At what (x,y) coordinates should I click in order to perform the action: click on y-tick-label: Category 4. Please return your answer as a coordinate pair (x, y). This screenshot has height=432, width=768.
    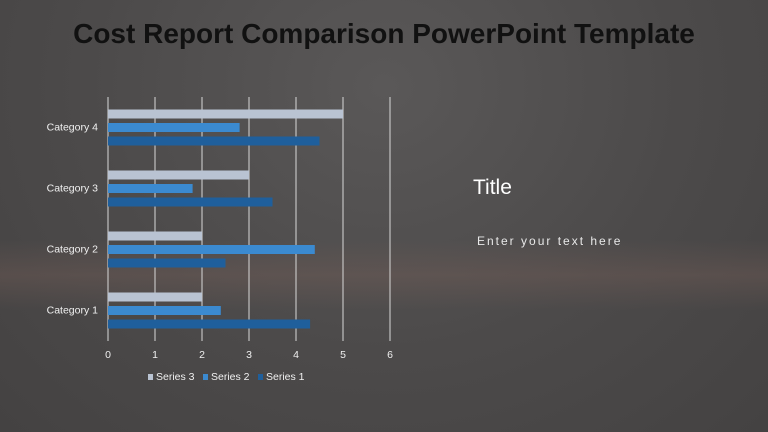
    Looking at the image, I should click on (73, 127).